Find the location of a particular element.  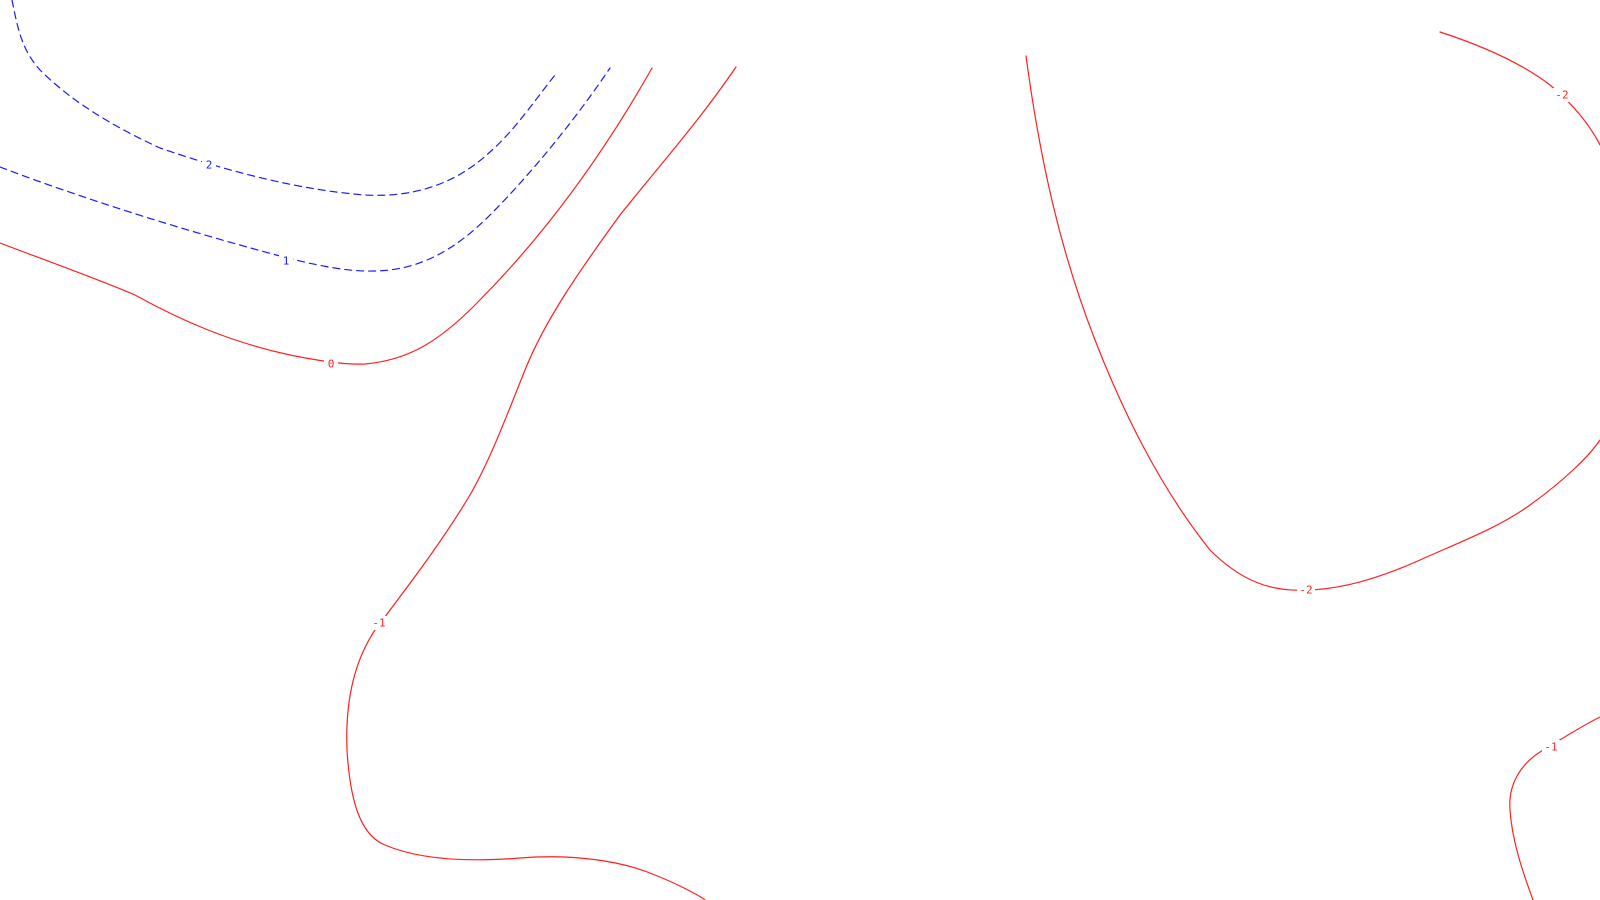

contour-label-1: 1 is located at coordinates (286, 261).